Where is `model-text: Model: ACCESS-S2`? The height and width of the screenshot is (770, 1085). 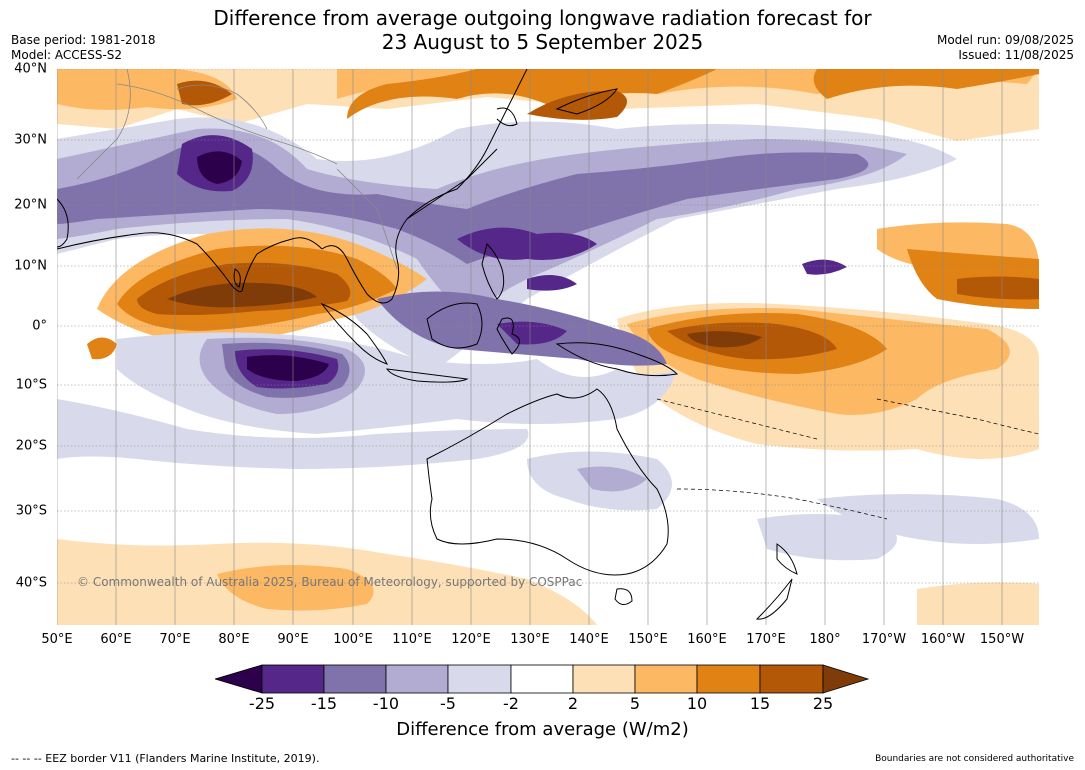
model-text: Model: ACCESS-S2 is located at coordinates (67, 55).